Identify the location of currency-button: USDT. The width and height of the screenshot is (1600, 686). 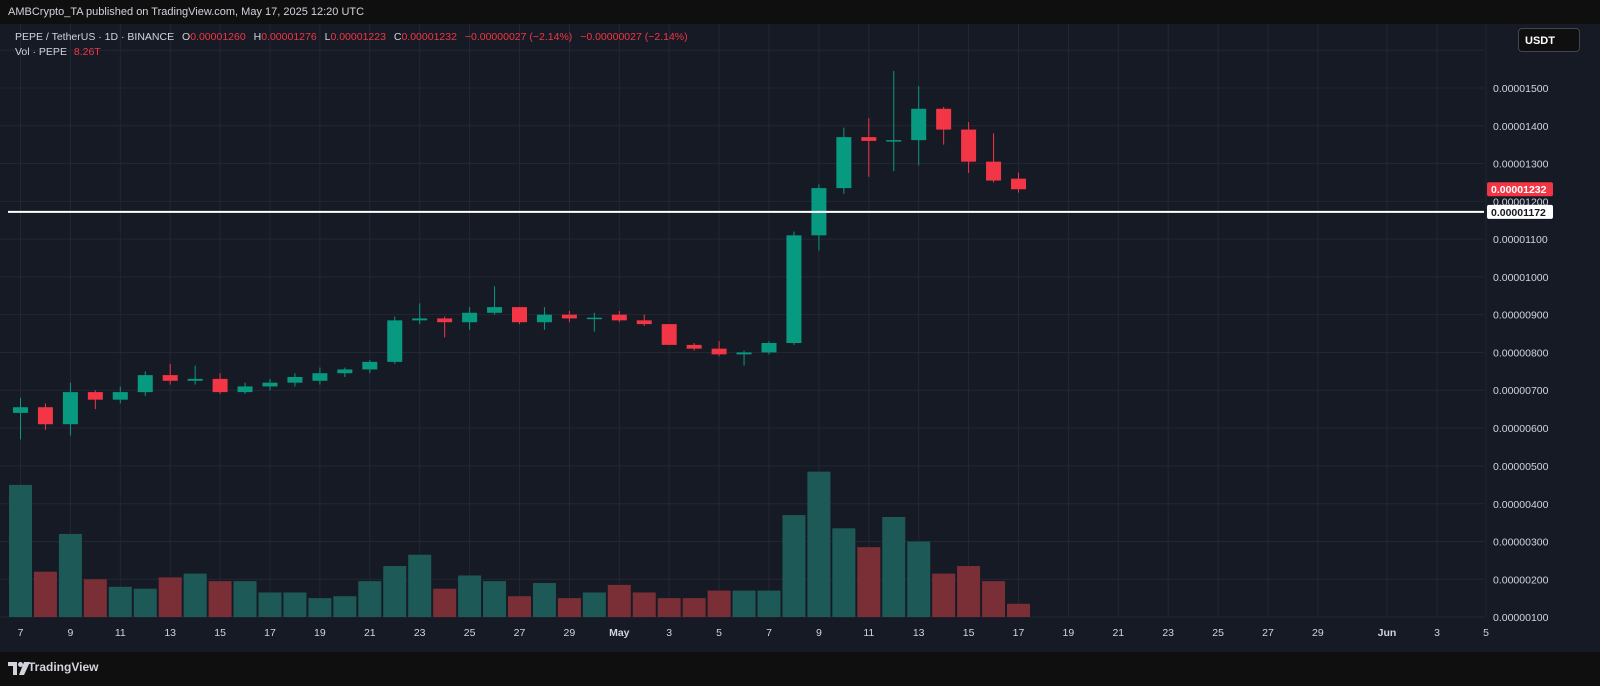
(1549, 40).